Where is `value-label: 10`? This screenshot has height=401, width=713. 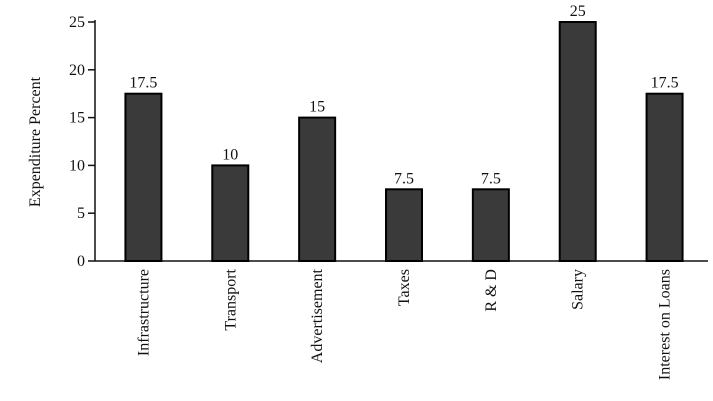
value-label: 10 is located at coordinates (230, 154).